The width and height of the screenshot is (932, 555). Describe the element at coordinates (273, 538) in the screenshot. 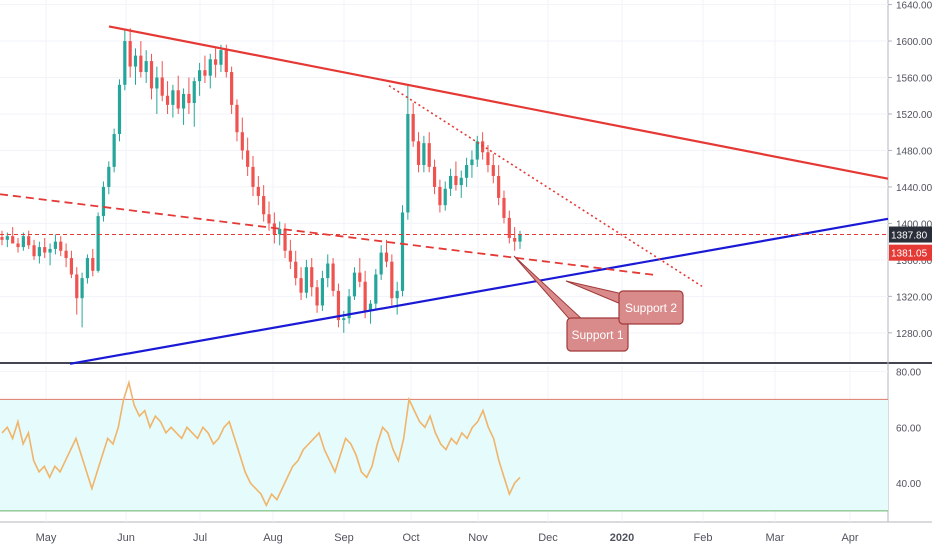

I see `x-tick-label: Aug` at that location.